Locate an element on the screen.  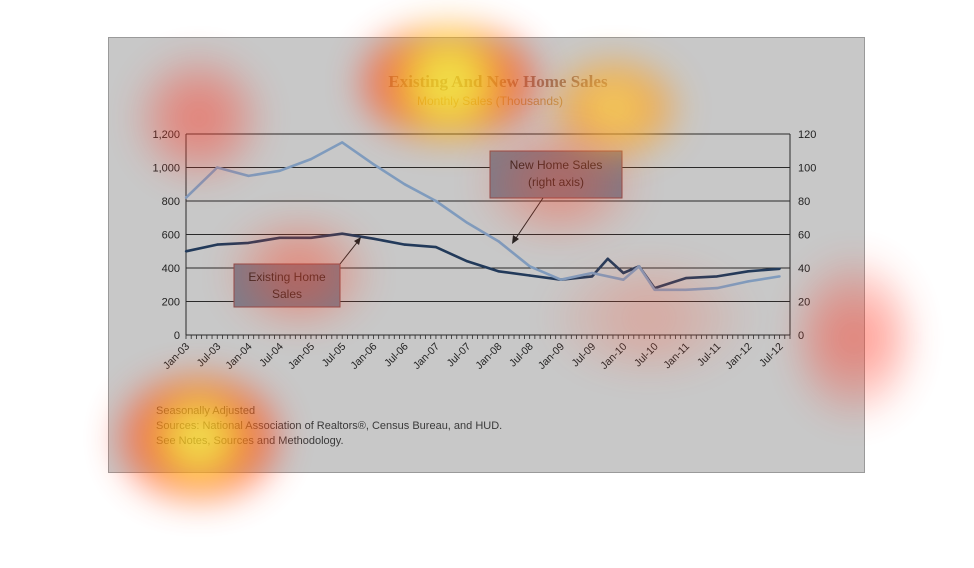
annotation-existing-home-line2: Sales is located at coordinates (287, 294).